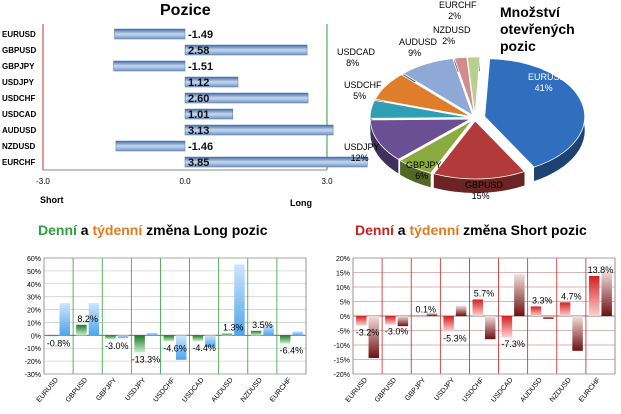 This screenshot has height=414, width=621. What do you see at coordinates (33, 362) in the screenshot?
I see `y-tick-label: -20%` at bounding box center [33, 362].